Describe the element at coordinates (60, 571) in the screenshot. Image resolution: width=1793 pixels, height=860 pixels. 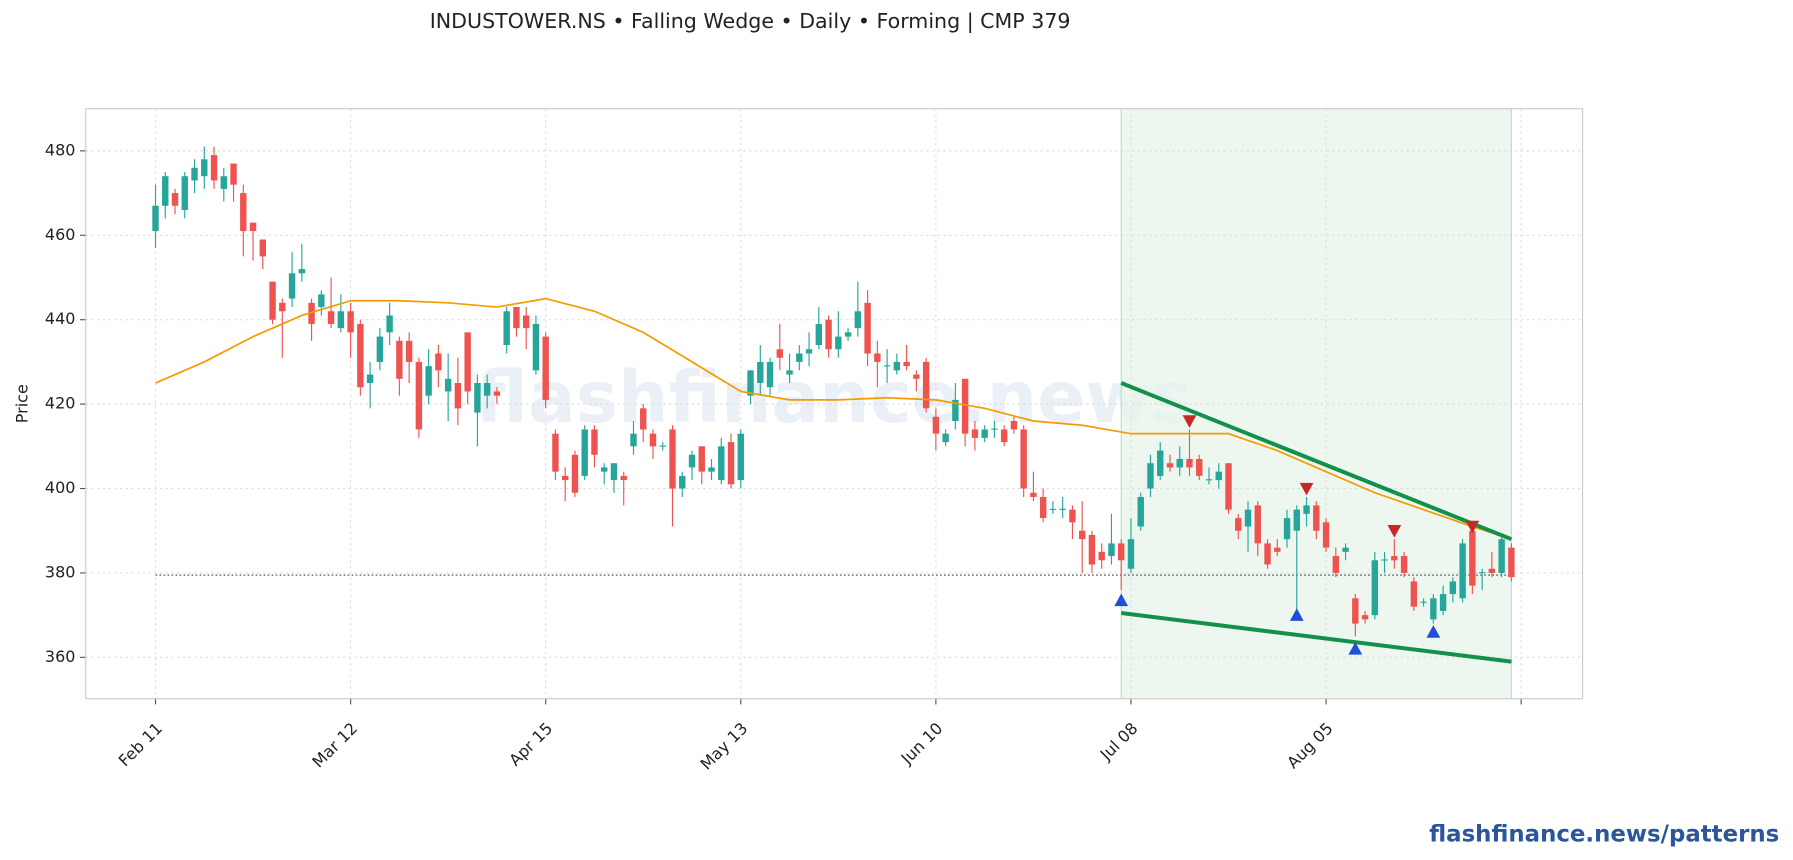
I see `y-tick-label: 380` at that location.